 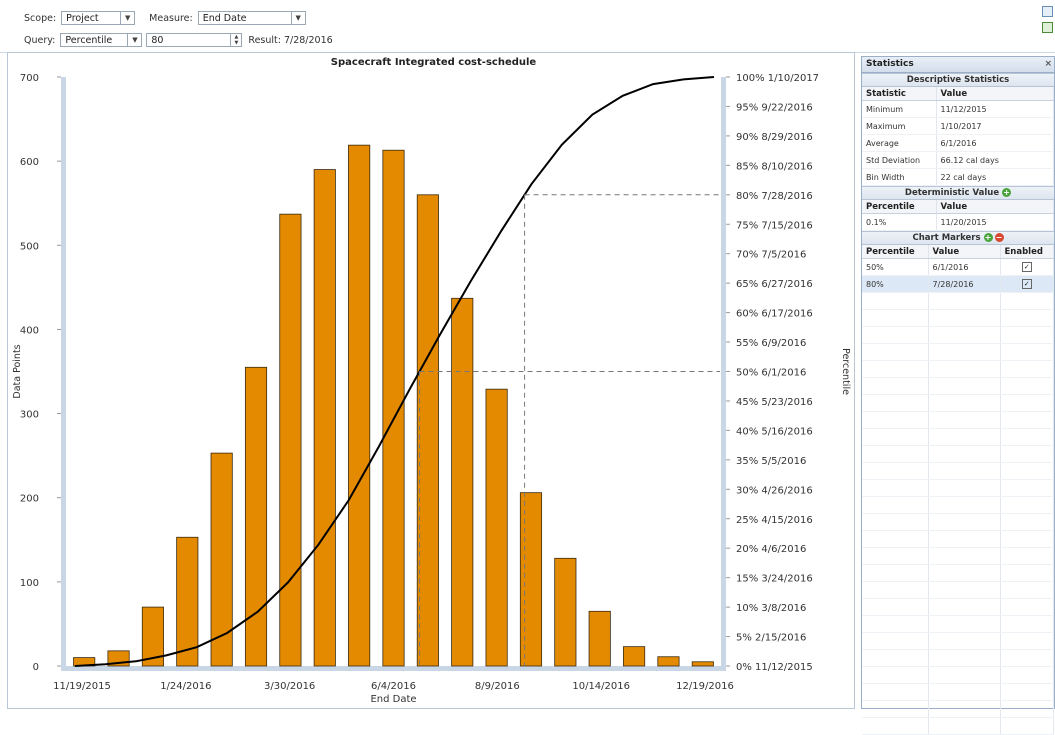 I want to click on table-row: Average 6/1/2016, so click(x=958, y=143).